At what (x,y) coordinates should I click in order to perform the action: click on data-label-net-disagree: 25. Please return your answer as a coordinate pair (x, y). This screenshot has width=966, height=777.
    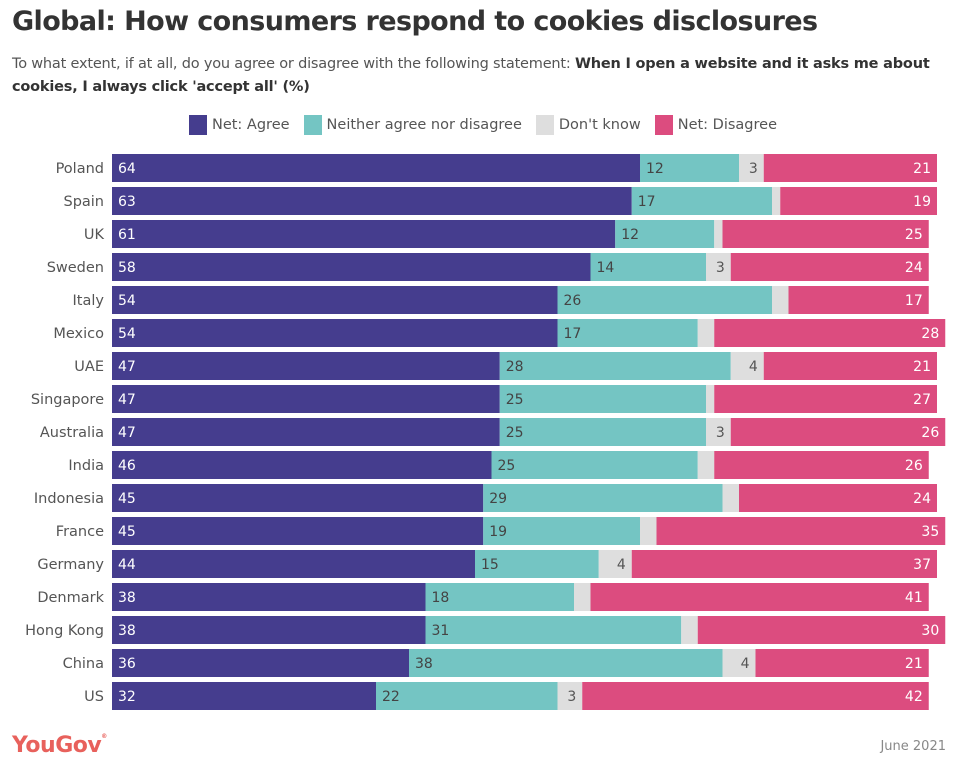
    Looking at the image, I should click on (914, 235).